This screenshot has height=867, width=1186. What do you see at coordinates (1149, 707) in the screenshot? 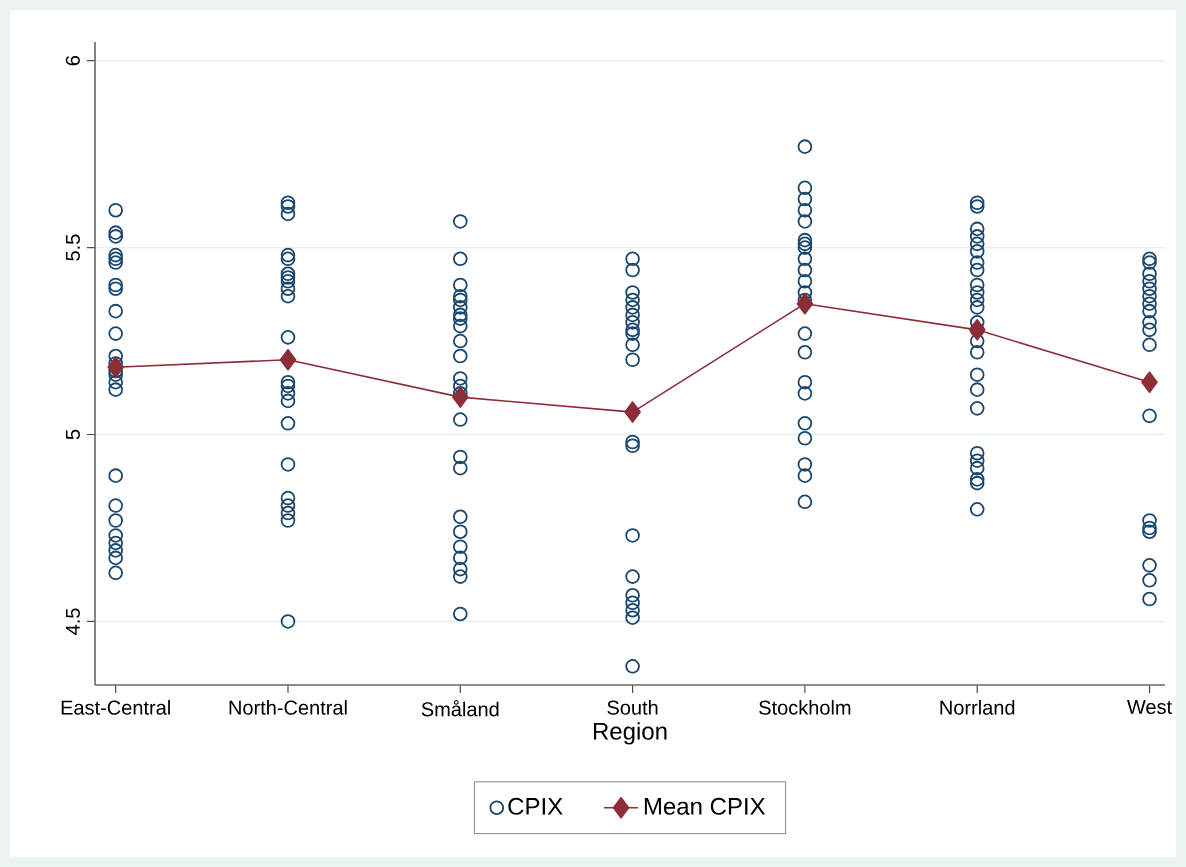
I see `x-tick-label: West` at bounding box center [1149, 707].